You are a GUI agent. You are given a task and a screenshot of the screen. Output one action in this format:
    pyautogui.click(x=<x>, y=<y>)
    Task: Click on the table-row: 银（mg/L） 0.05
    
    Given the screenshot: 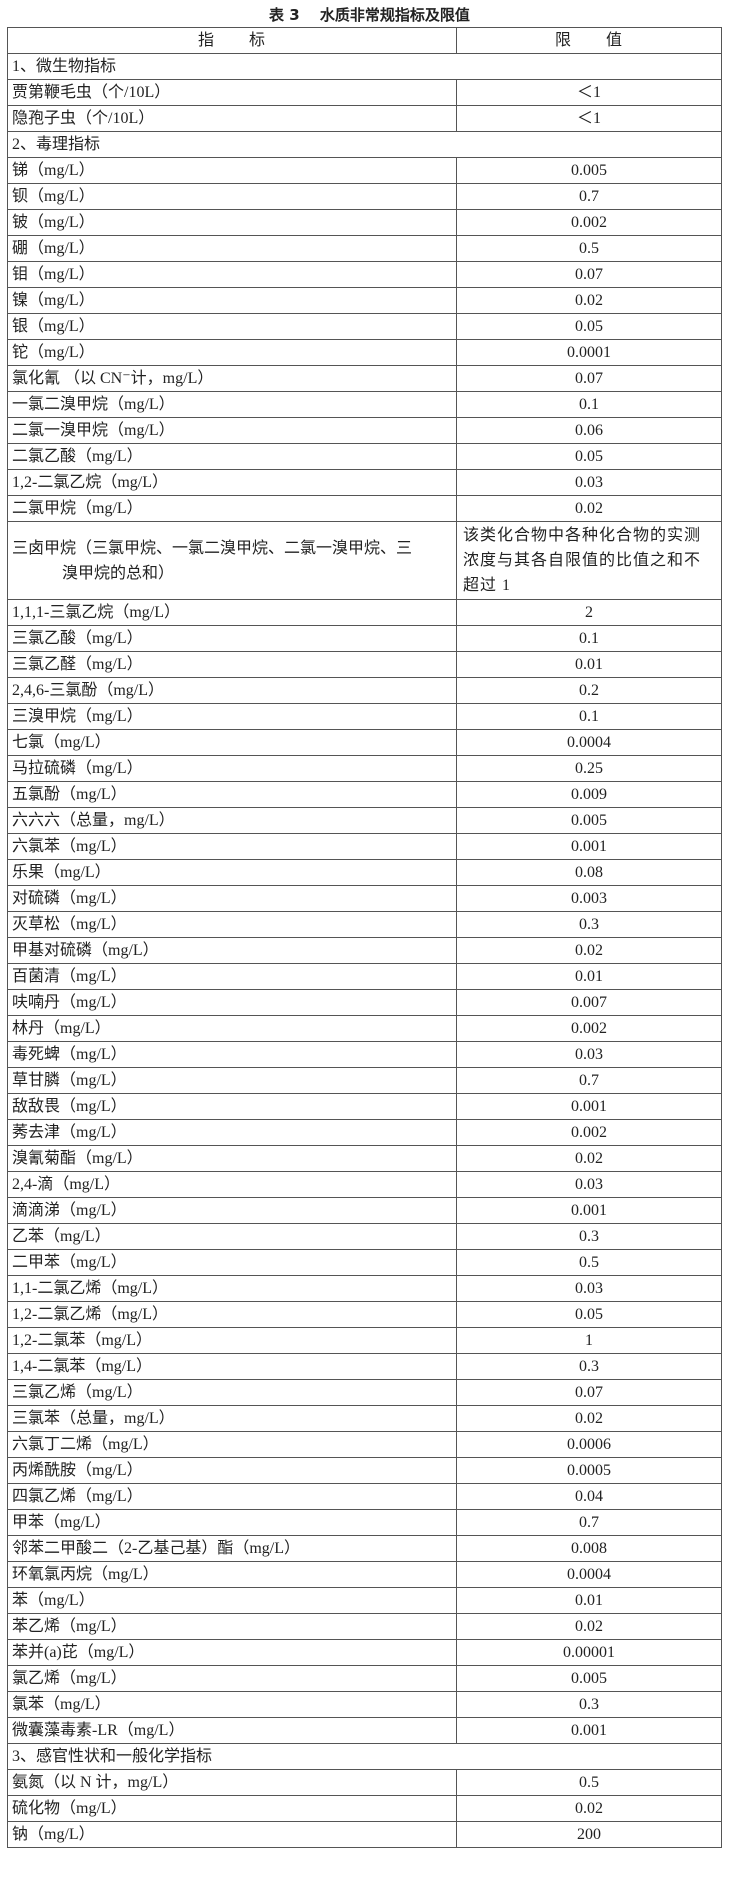 What is the action you would take?
    pyautogui.click(x=364, y=326)
    